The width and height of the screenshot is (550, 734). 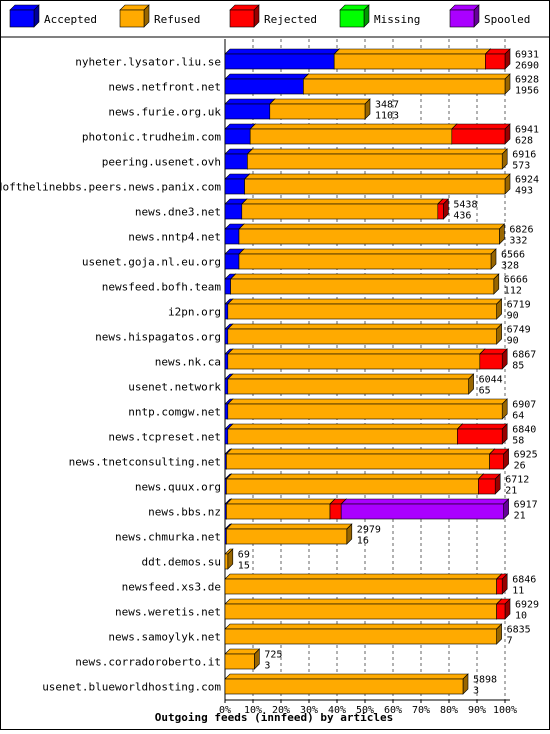 What do you see at coordinates (485, 680) in the screenshot?
I see `total-label: 5898` at bounding box center [485, 680].